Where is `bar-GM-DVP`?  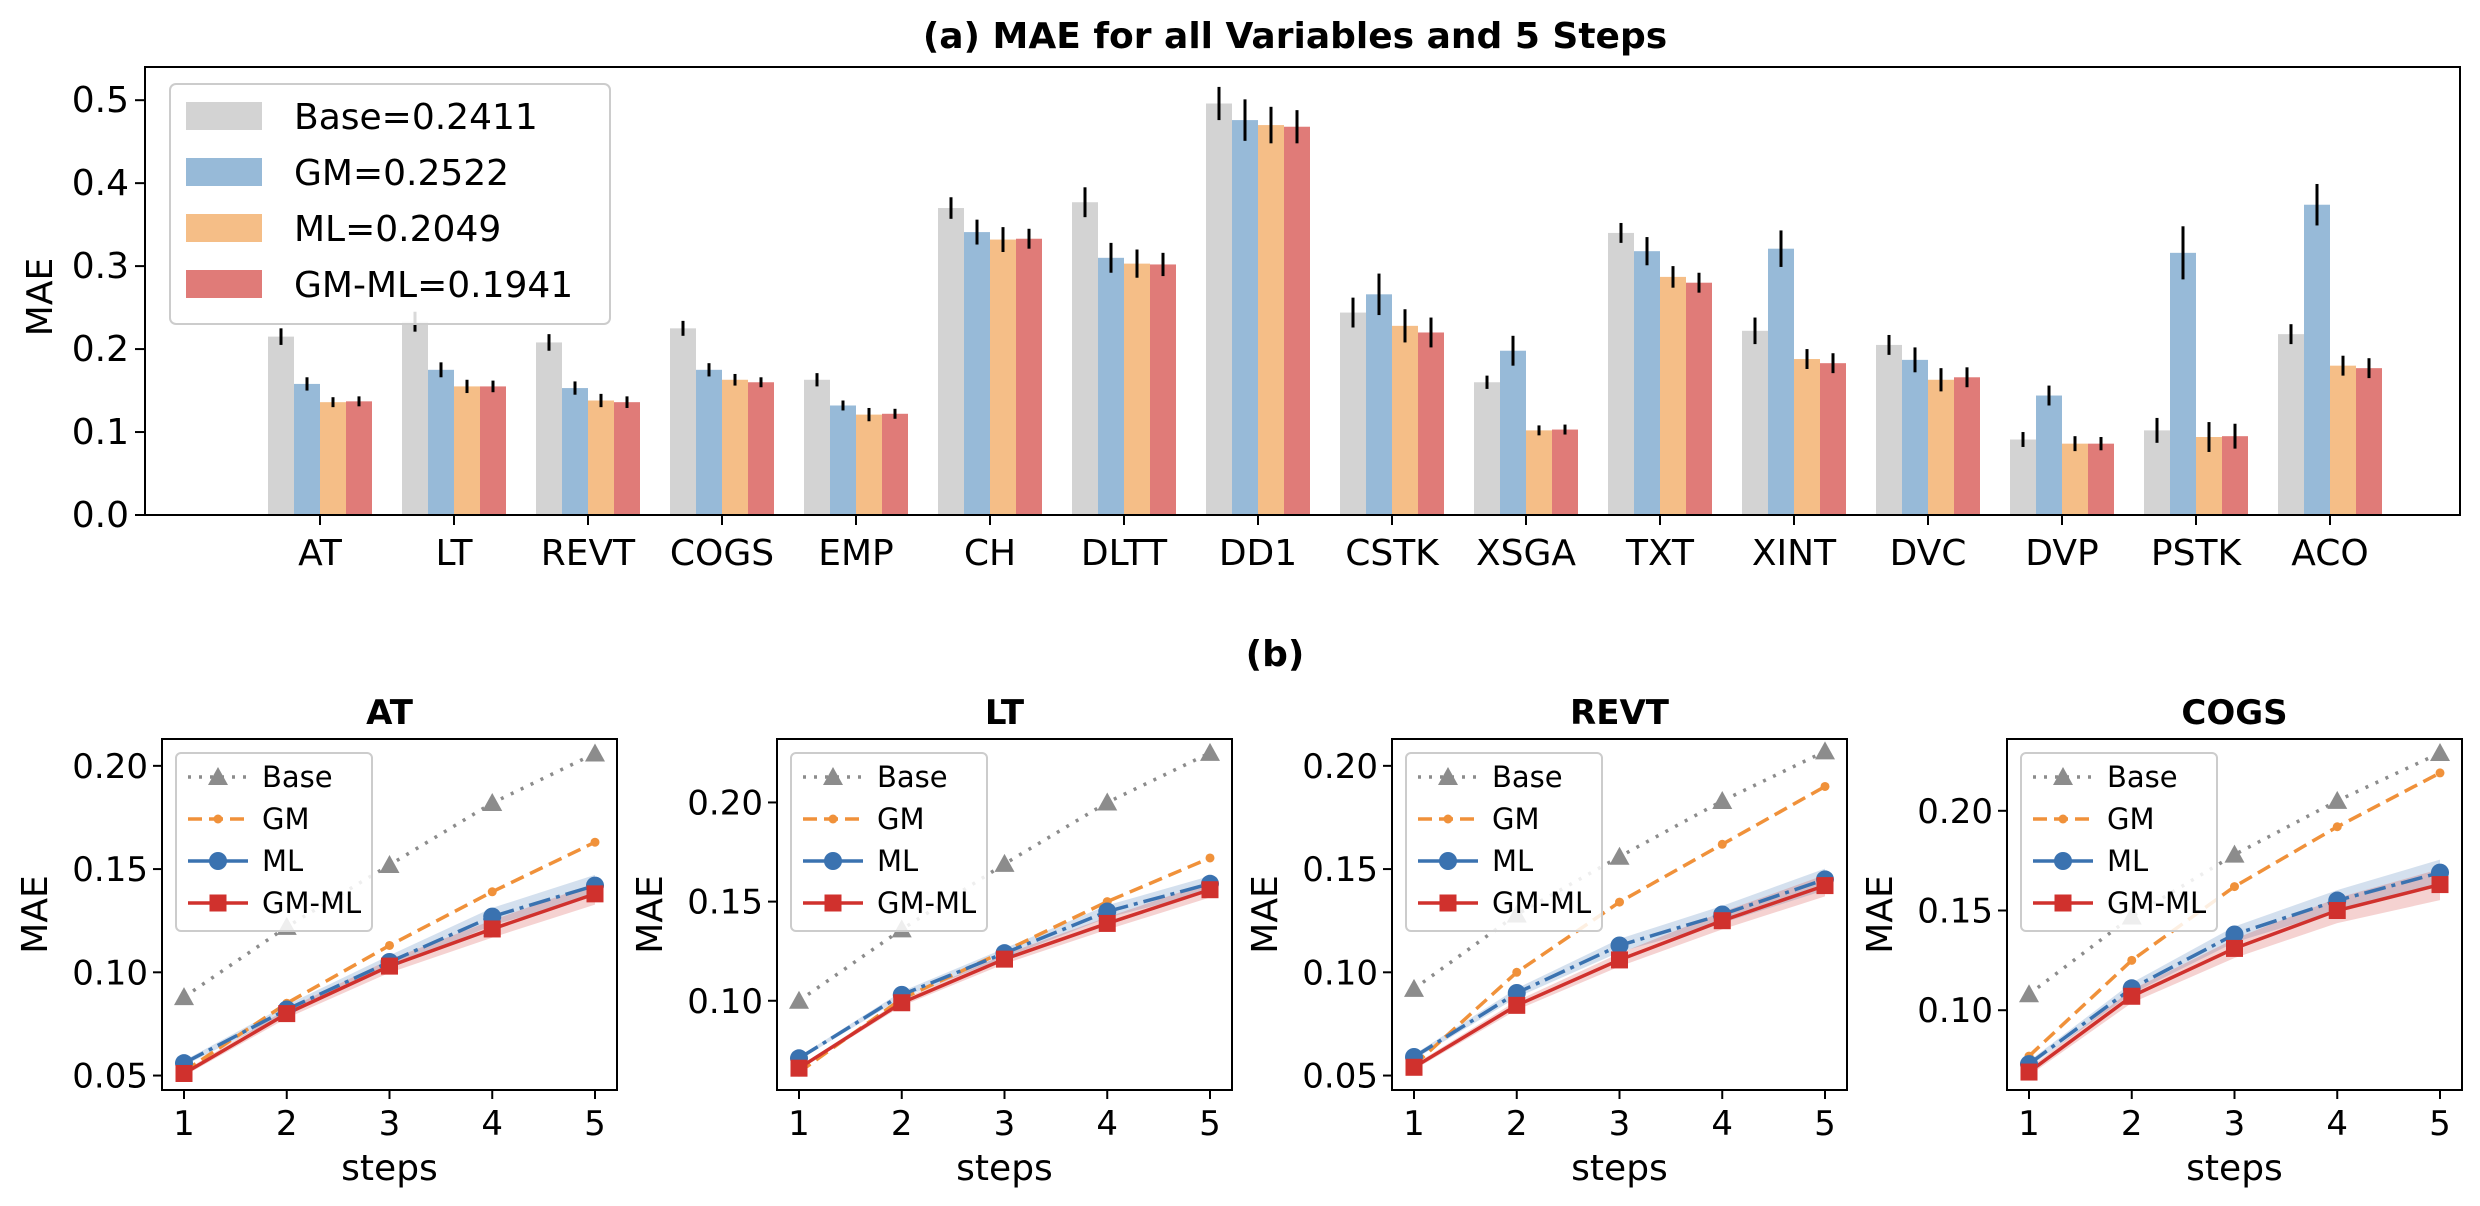
bar-GM-DVP is located at coordinates (2049, 455).